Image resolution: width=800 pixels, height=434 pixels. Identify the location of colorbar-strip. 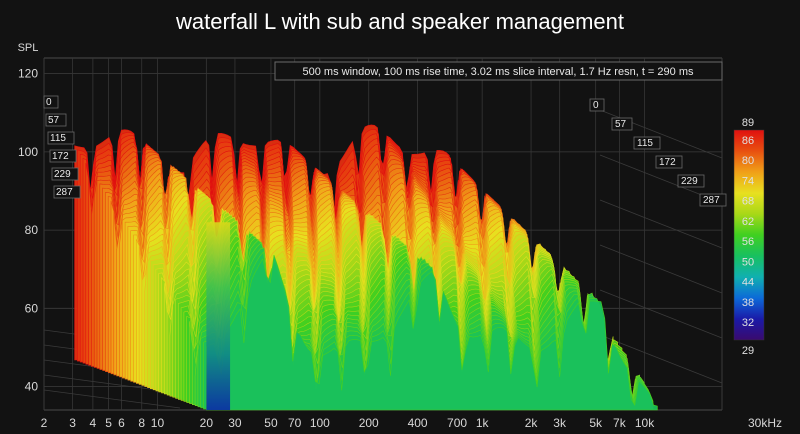
(749, 235).